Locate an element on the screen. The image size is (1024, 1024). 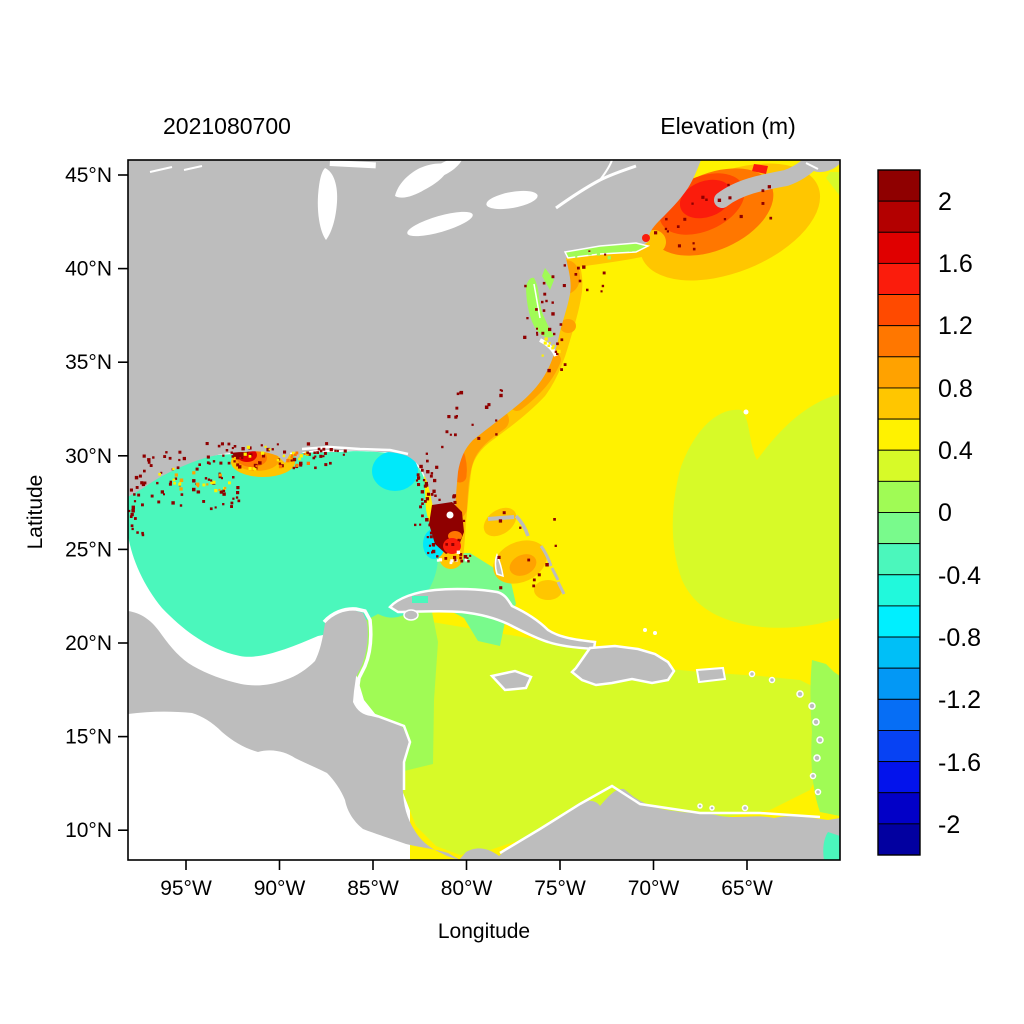
cbar-tick-n1p2: -1.2 is located at coordinates (959, 700).